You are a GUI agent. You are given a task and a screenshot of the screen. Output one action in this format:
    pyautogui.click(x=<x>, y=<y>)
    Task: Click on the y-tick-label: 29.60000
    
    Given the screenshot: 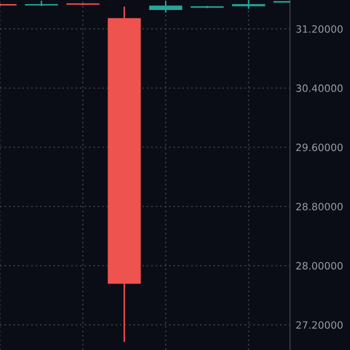 What is the action you would take?
    pyautogui.click(x=319, y=148)
    